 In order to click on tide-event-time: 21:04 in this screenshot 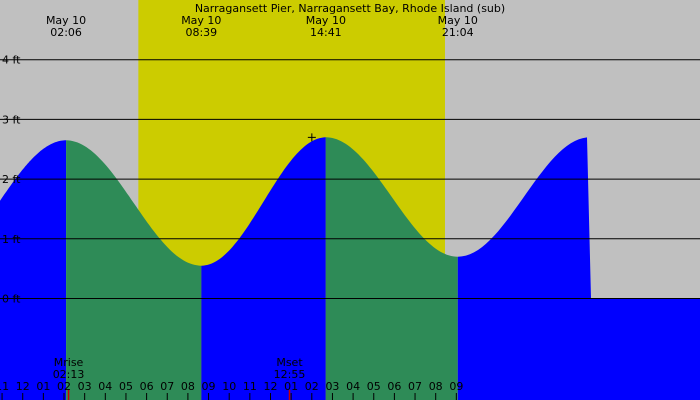, I will do `click(458, 32)`.